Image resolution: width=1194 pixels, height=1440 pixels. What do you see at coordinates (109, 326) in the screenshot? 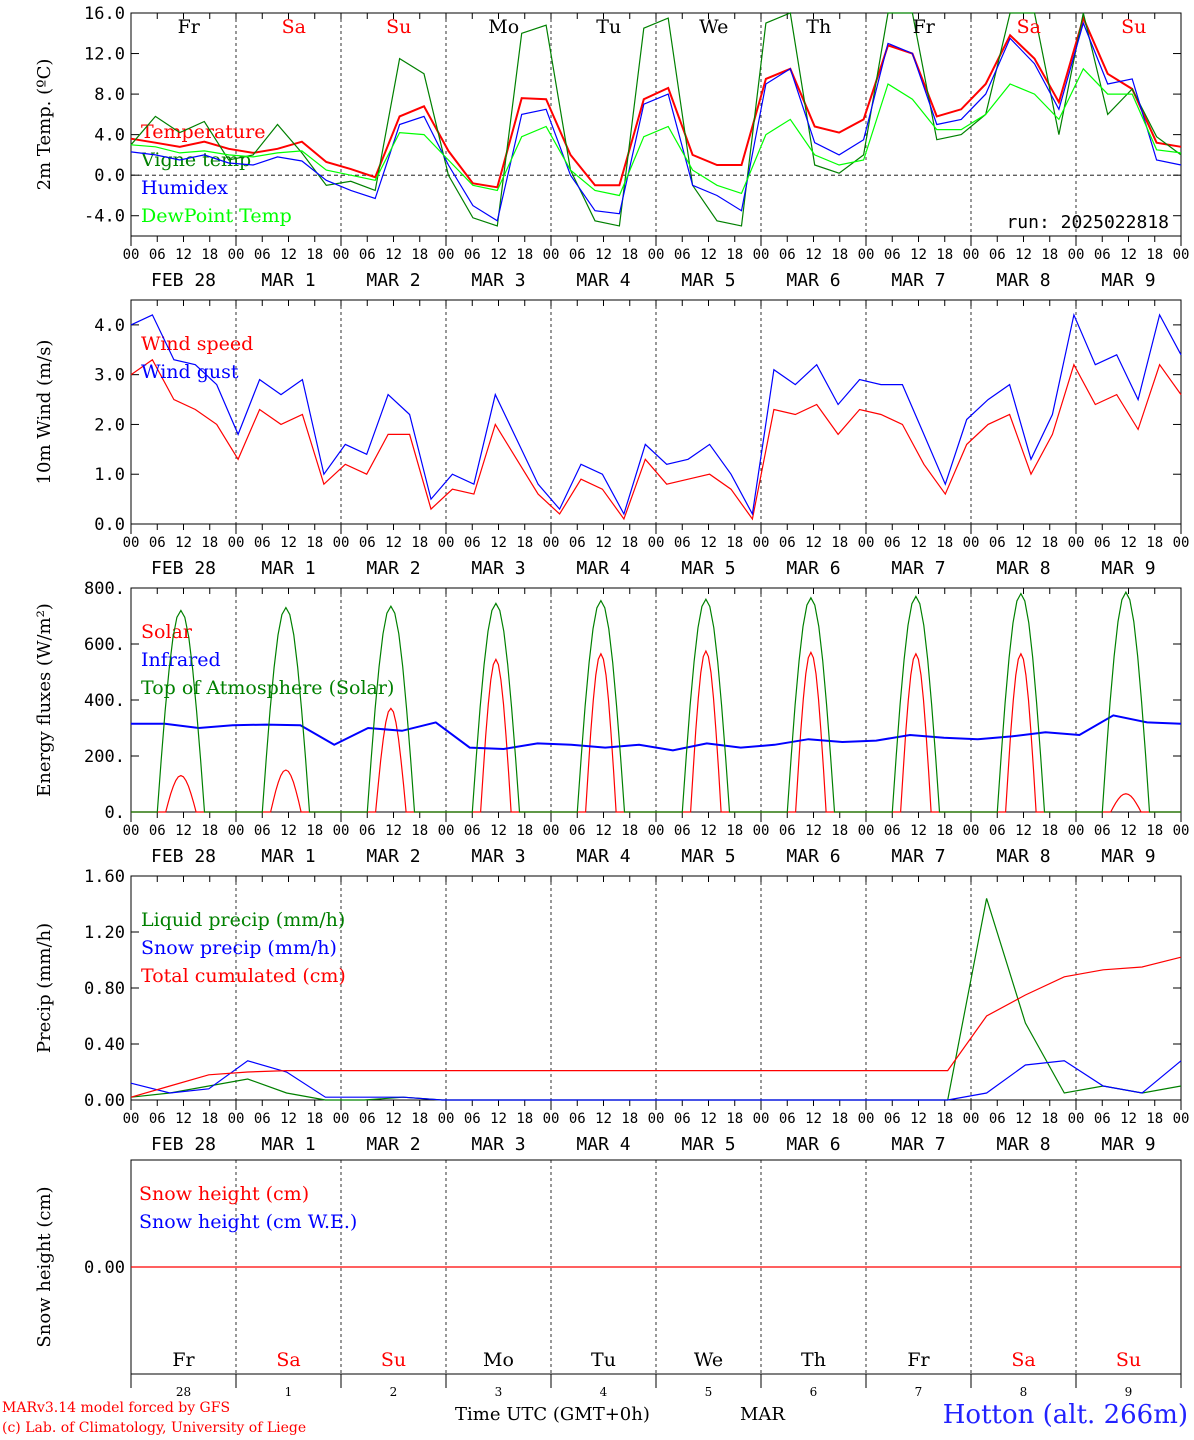
I see `y-tick-label: 4.0` at bounding box center [109, 326].